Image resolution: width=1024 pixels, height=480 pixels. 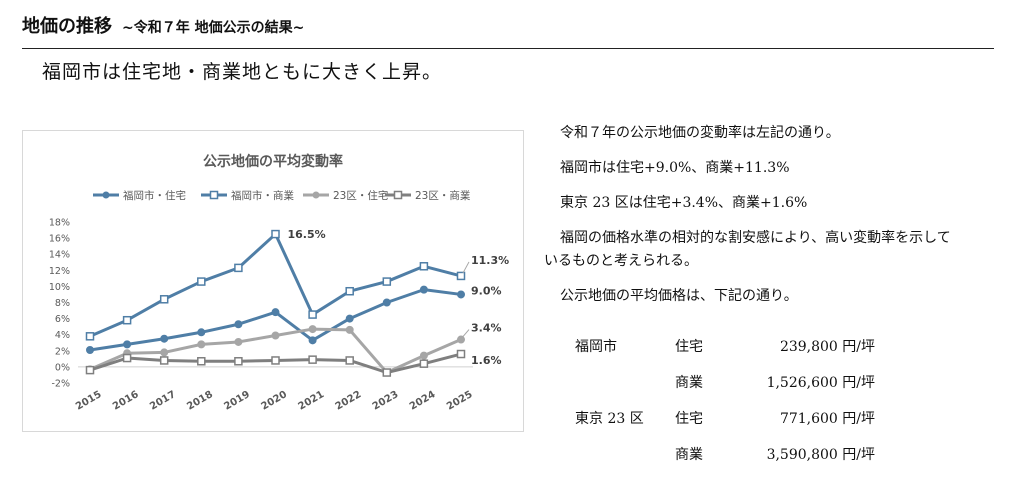 I want to click on commentary-p4a: 福岡の価格水準の相対的な割安感により、高い変動率を示して, so click(x=755, y=238).